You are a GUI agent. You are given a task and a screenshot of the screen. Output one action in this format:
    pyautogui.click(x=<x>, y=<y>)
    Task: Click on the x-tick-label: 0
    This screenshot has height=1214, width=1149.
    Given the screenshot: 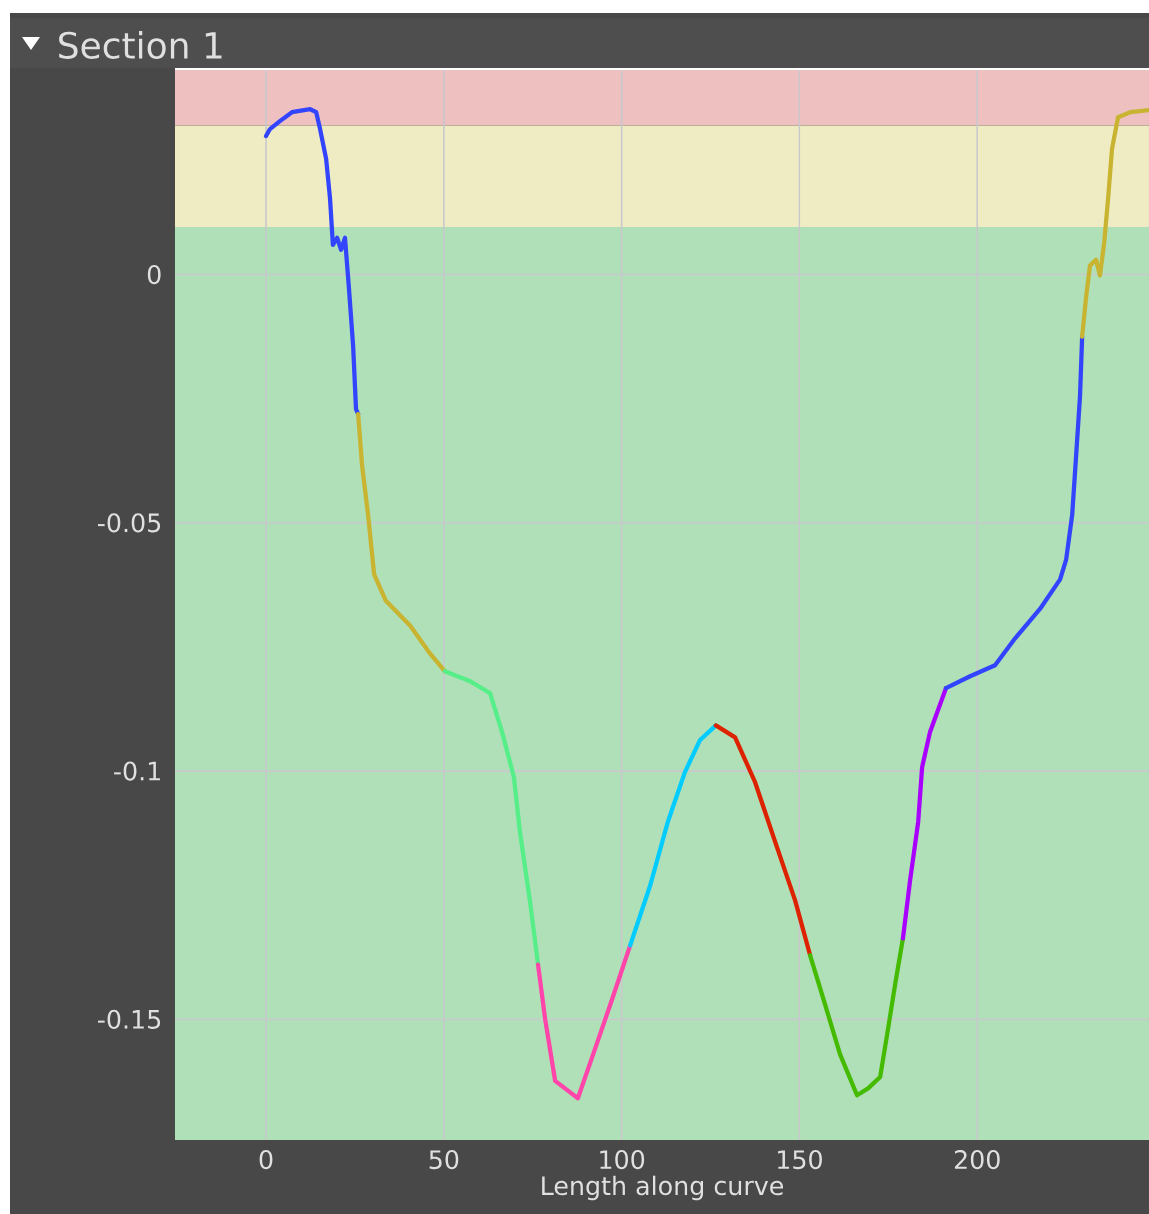 What is the action you would take?
    pyautogui.click(x=266, y=1160)
    